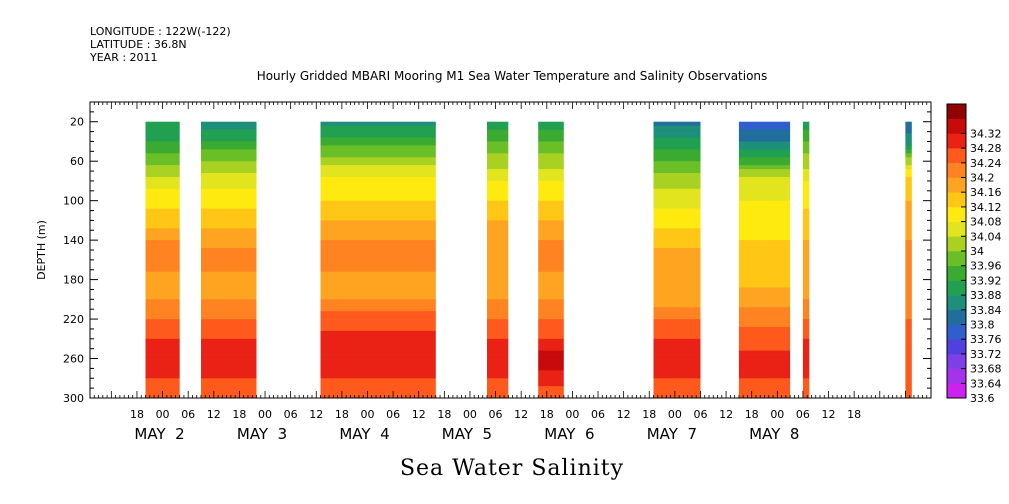 The width and height of the screenshot is (1009, 504). What do you see at coordinates (470, 414) in the screenshot?
I see `x-tick-label: 00` at bounding box center [470, 414].